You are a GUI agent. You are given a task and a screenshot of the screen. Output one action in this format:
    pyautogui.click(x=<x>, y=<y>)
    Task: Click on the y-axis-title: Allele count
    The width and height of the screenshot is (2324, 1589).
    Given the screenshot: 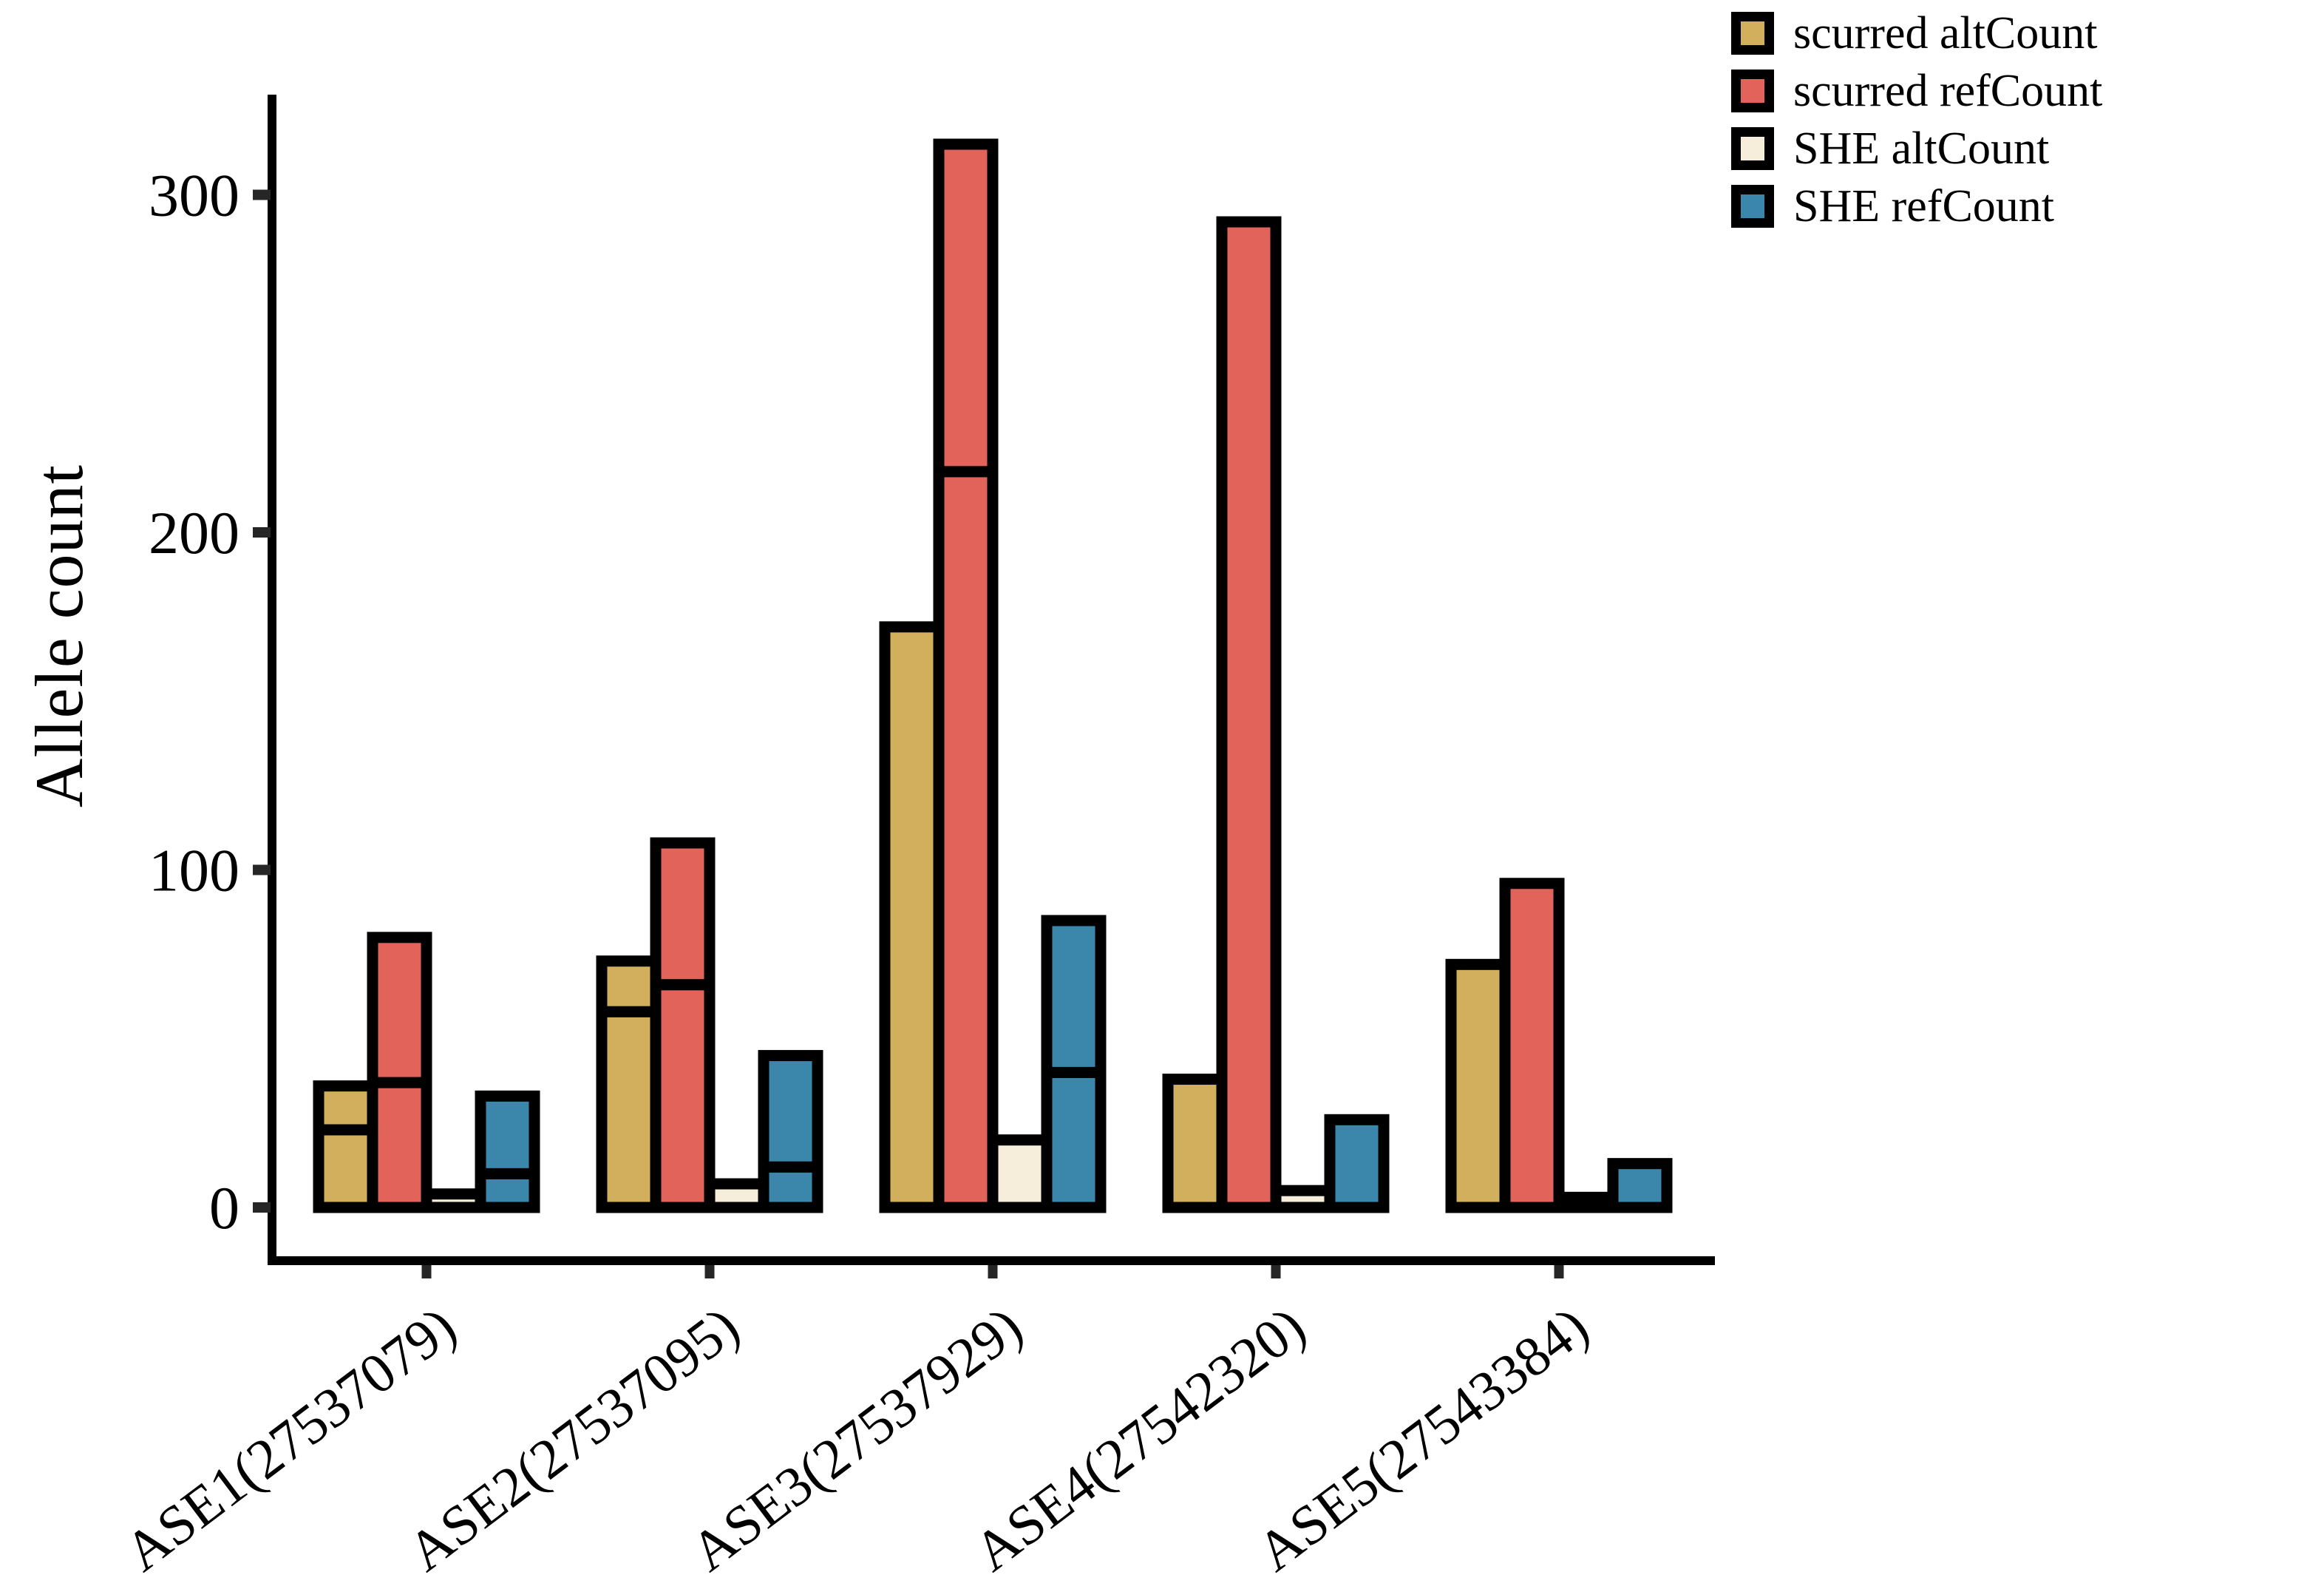 What is the action you would take?
    pyautogui.click(x=59, y=636)
    